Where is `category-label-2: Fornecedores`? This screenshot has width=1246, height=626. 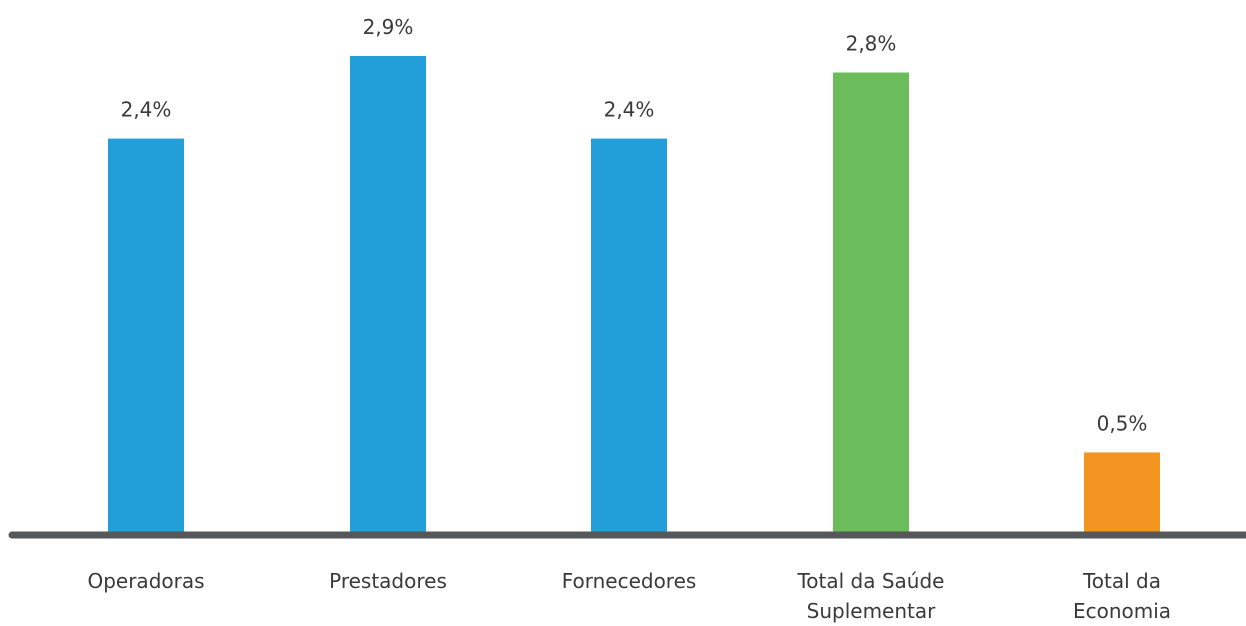
category-label-2: Fornecedores is located at coordinates (629, 581).